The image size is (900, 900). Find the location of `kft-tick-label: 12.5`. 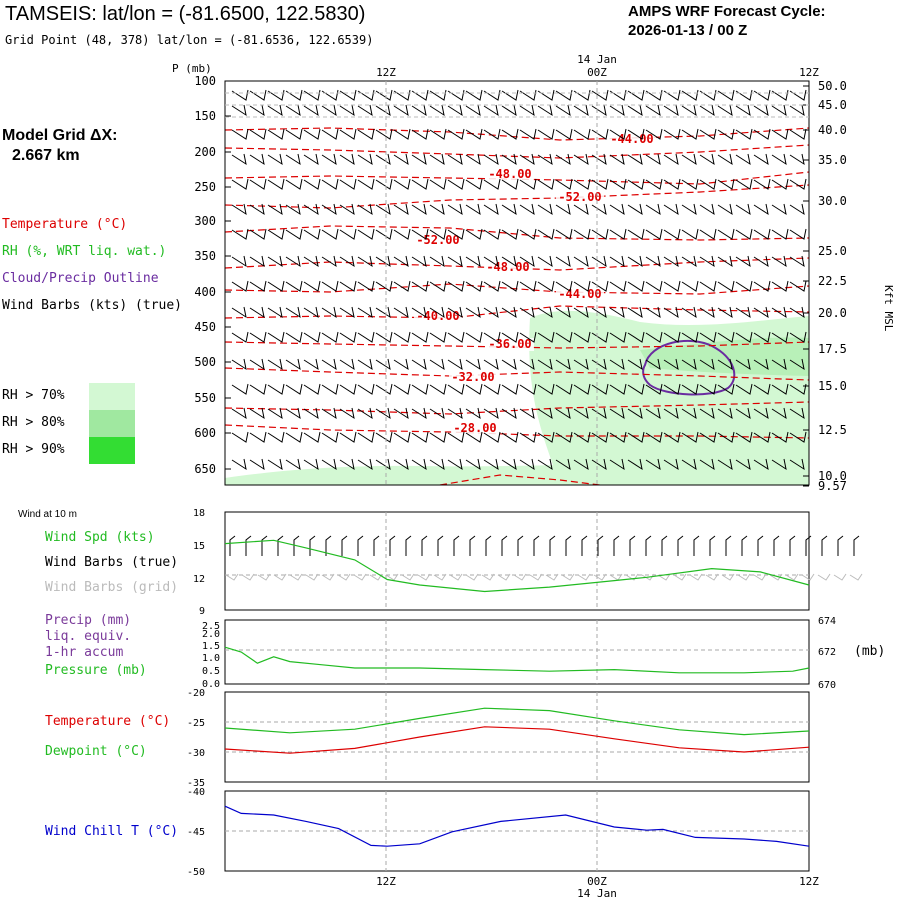

kft-tick-label: 12.5 is located at coordinates (832, 430).